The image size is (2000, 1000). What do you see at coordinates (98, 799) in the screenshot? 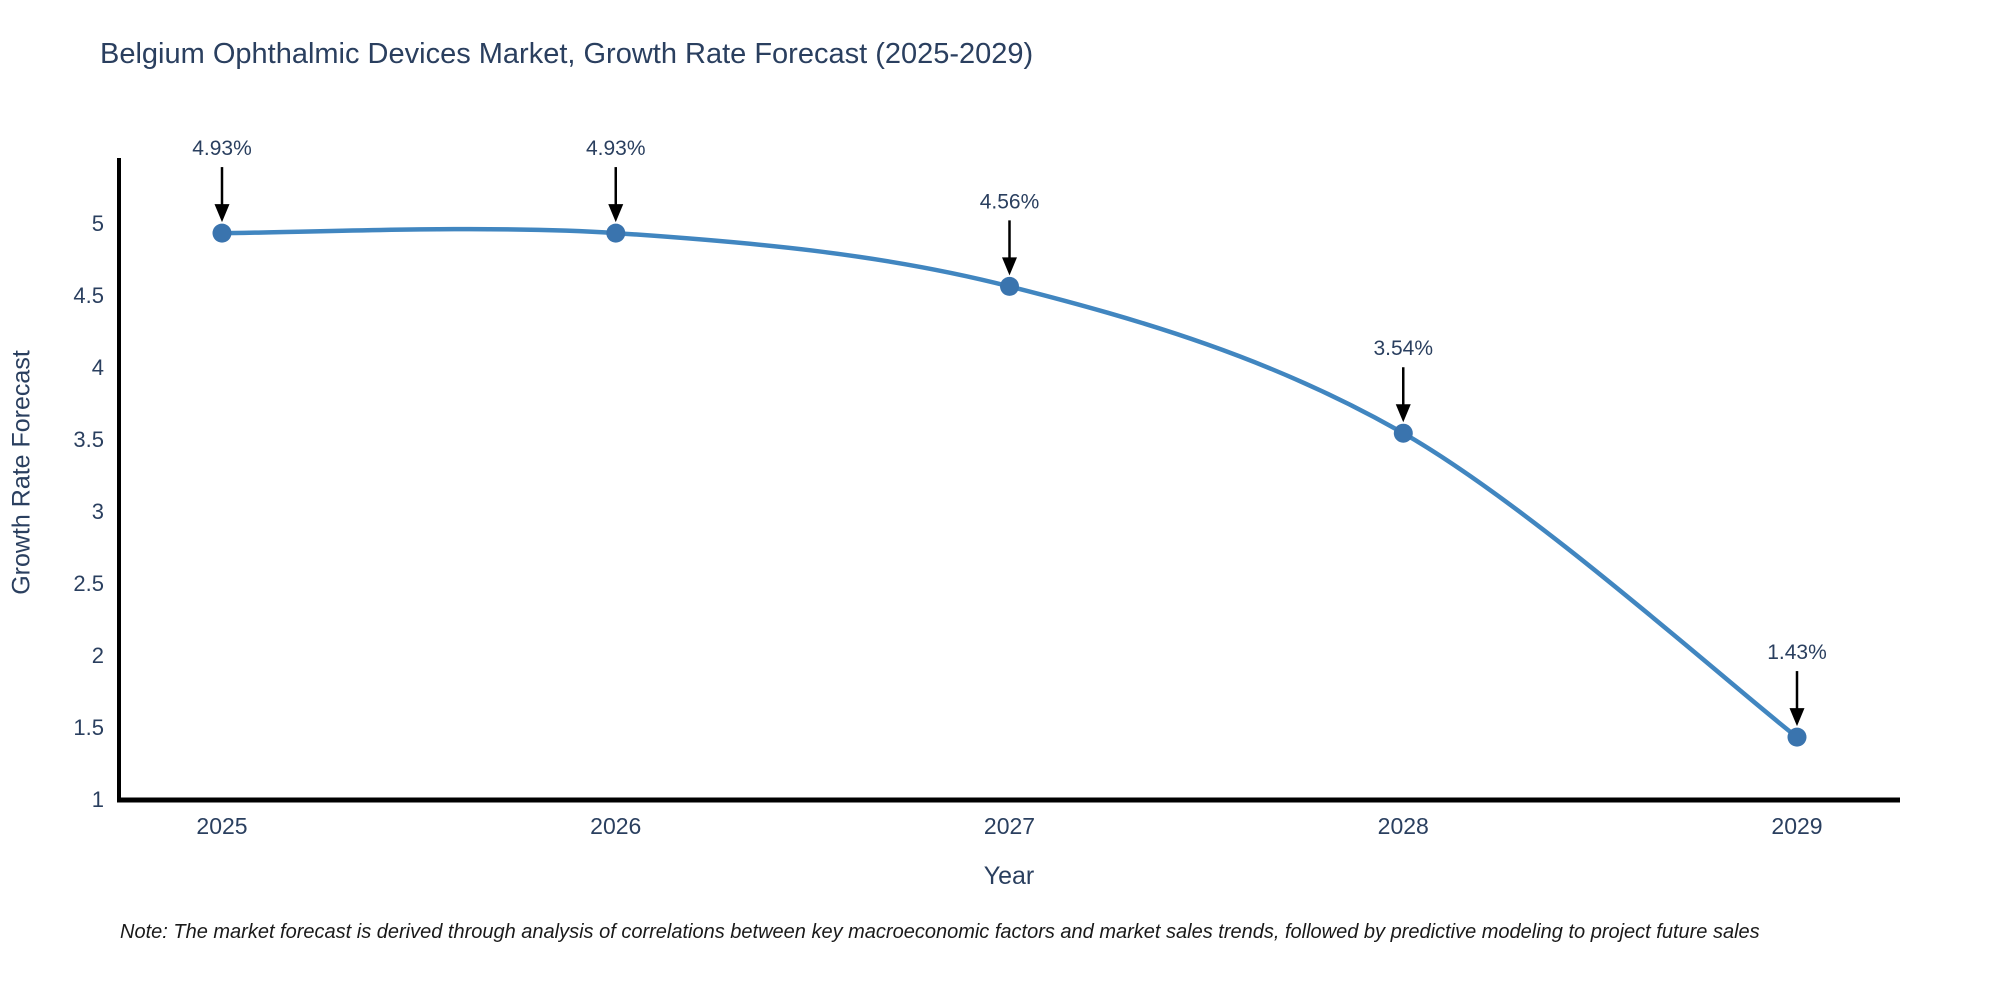
I see `y-tick-label: 1` at bounding box center [98, 799].